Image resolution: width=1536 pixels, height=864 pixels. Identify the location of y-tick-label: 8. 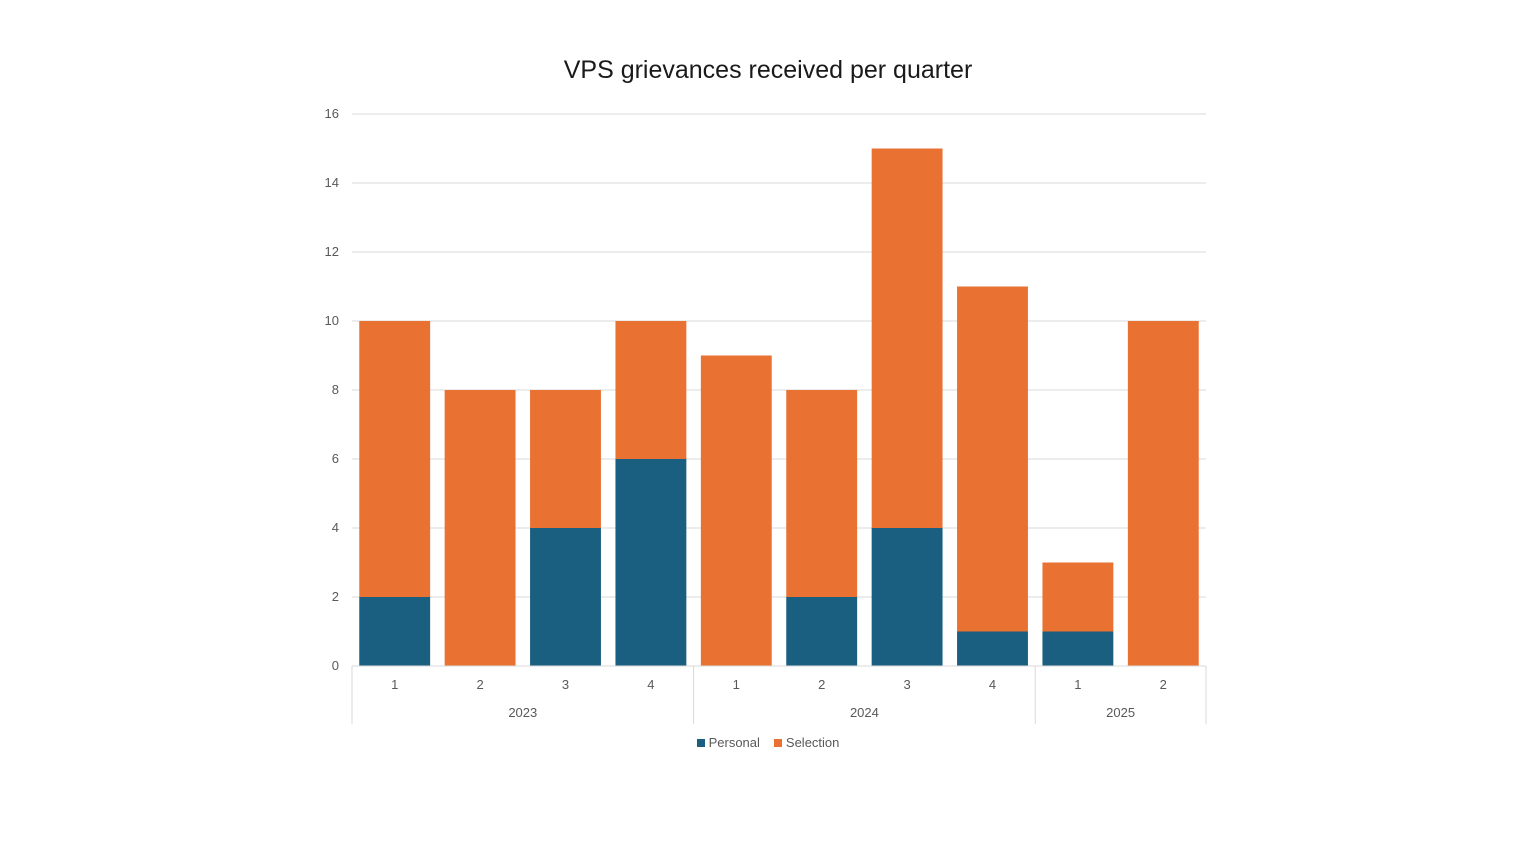
(335, 389).